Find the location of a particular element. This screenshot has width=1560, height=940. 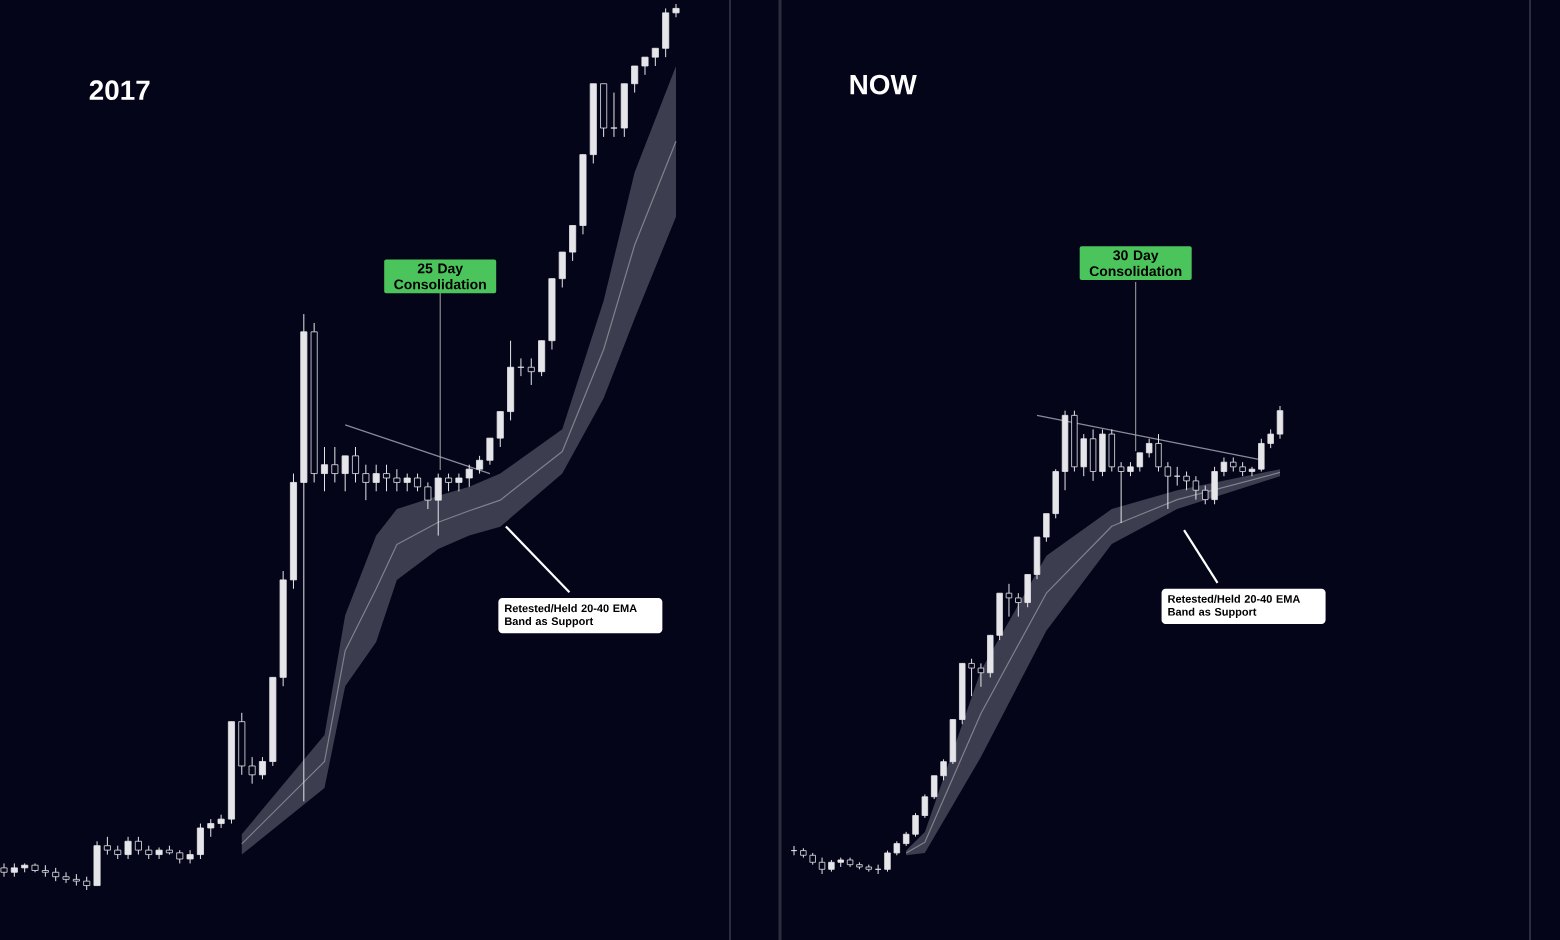

chart-title: NOW is located at coordinates (883, 84).